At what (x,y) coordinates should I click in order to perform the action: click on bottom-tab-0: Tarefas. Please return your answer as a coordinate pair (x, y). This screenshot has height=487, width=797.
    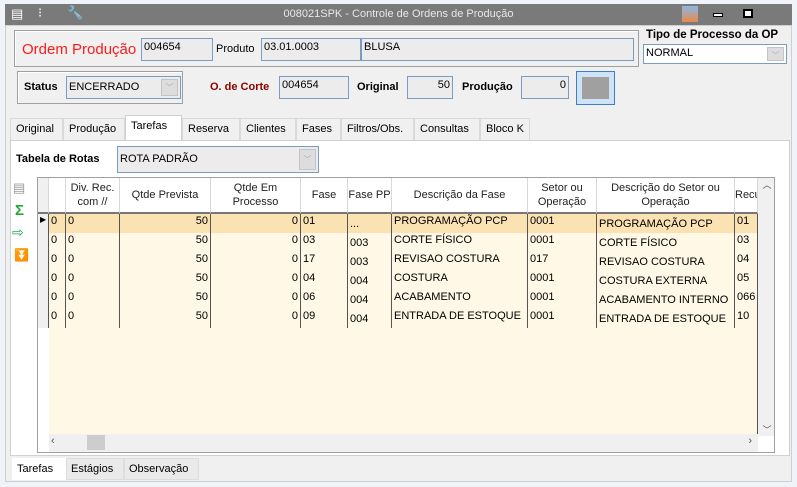
    Looking at the image, I should click on (39, 469).